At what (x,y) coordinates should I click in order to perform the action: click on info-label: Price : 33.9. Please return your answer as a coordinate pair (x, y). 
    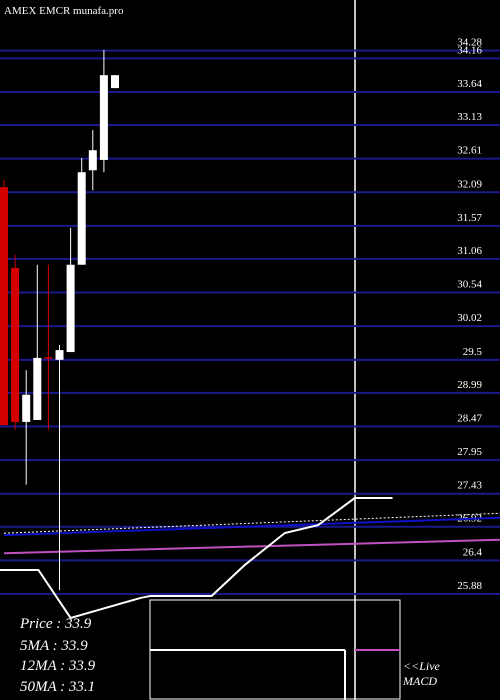
    Looking at the image, I should click on (55, 624).